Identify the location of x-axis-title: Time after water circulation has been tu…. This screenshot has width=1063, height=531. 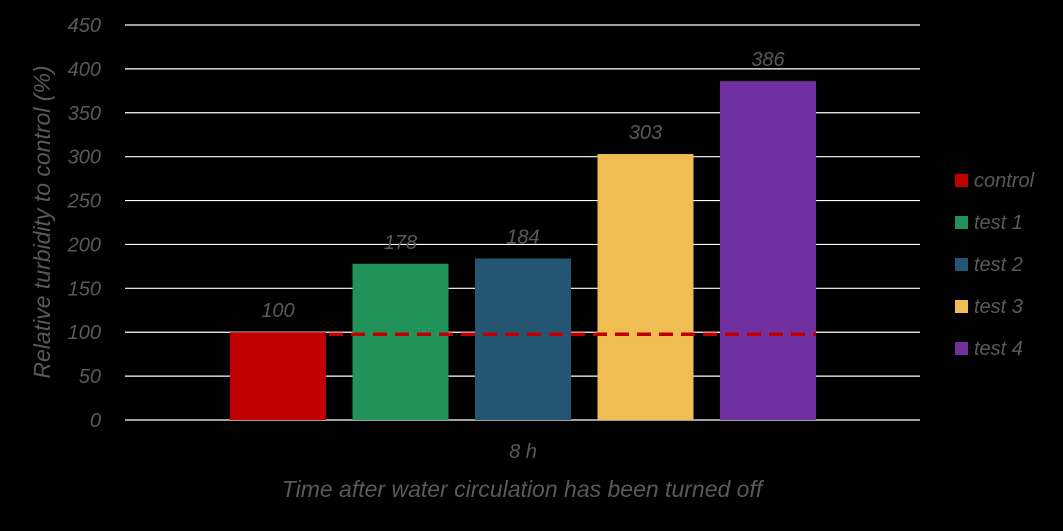
(523, 489).